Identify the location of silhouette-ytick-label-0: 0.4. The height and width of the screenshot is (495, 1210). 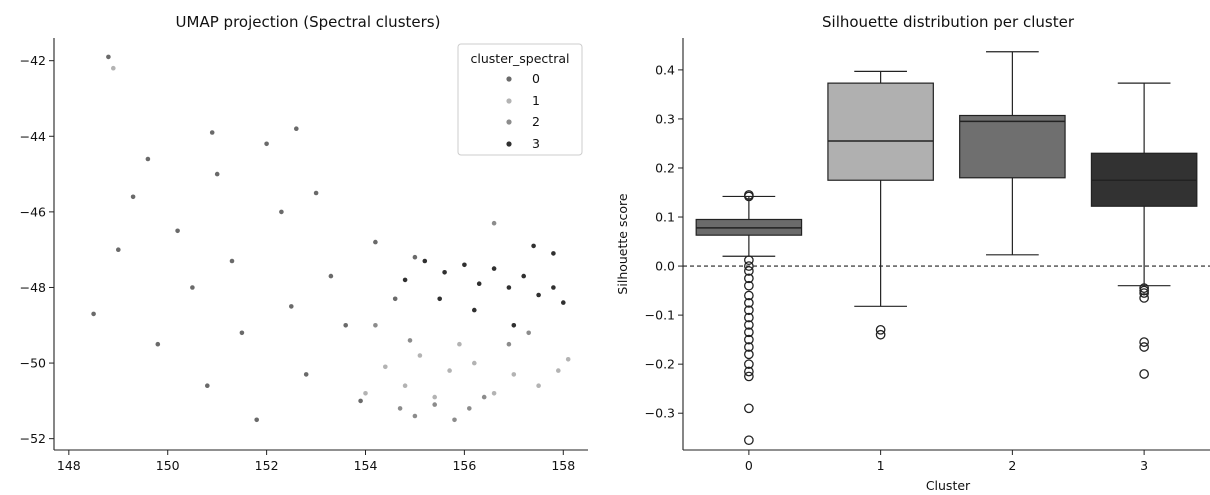
(665, 69).